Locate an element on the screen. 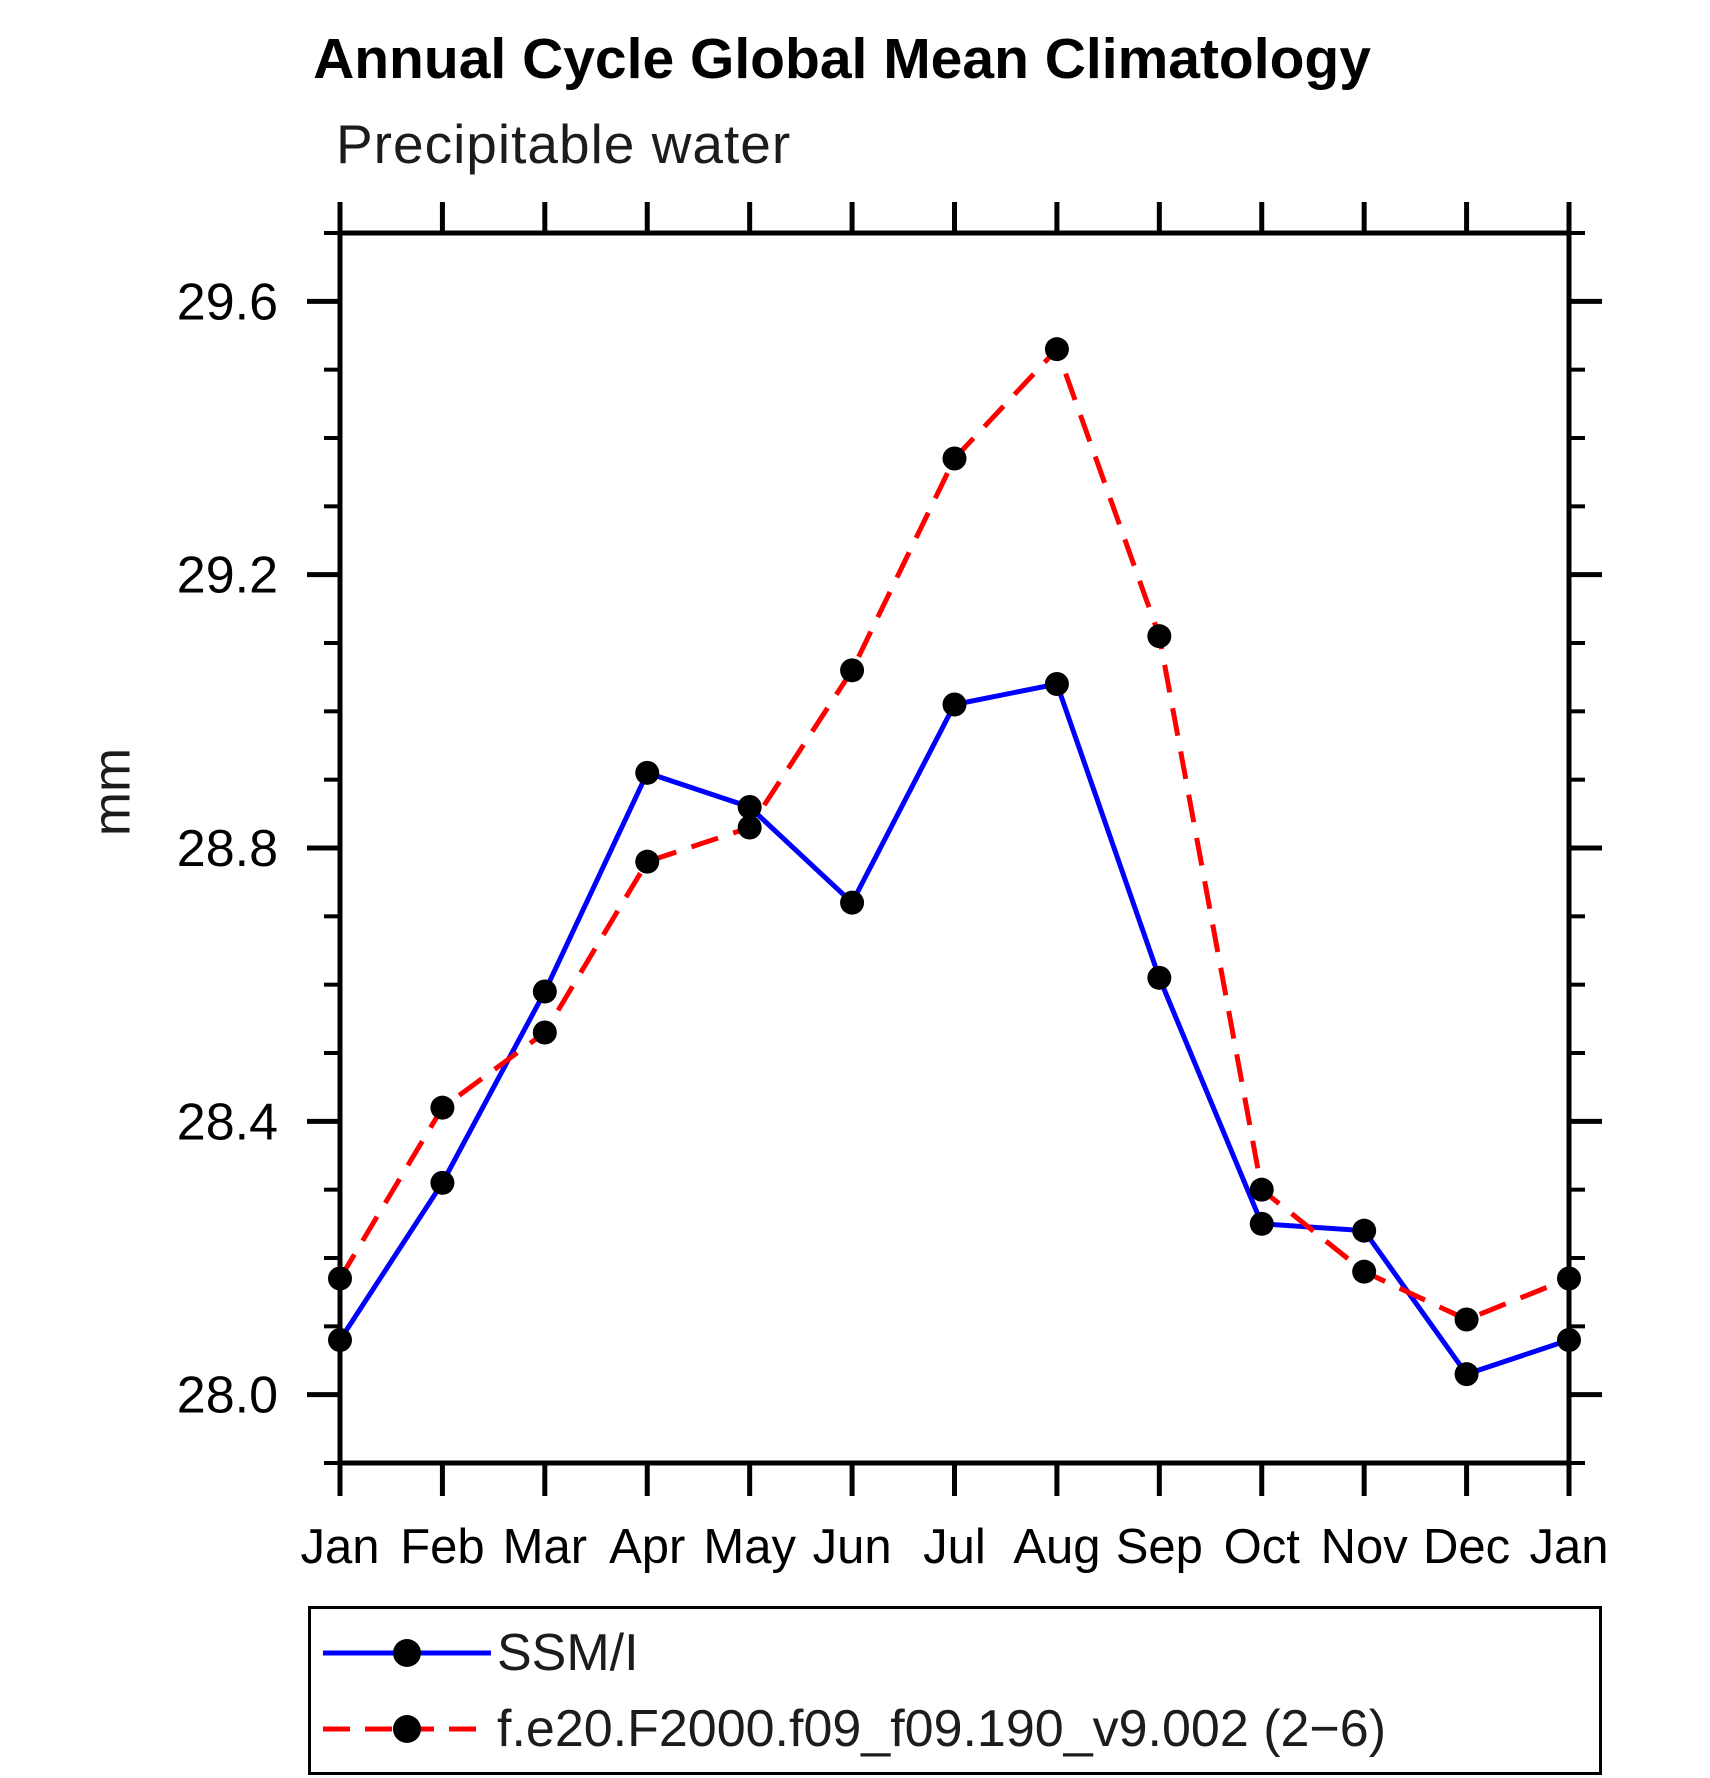 The height and width of the screenshot is (1778, 1710). legend-row-ssmi: SSM/I is located at coordinates (955, 1653).